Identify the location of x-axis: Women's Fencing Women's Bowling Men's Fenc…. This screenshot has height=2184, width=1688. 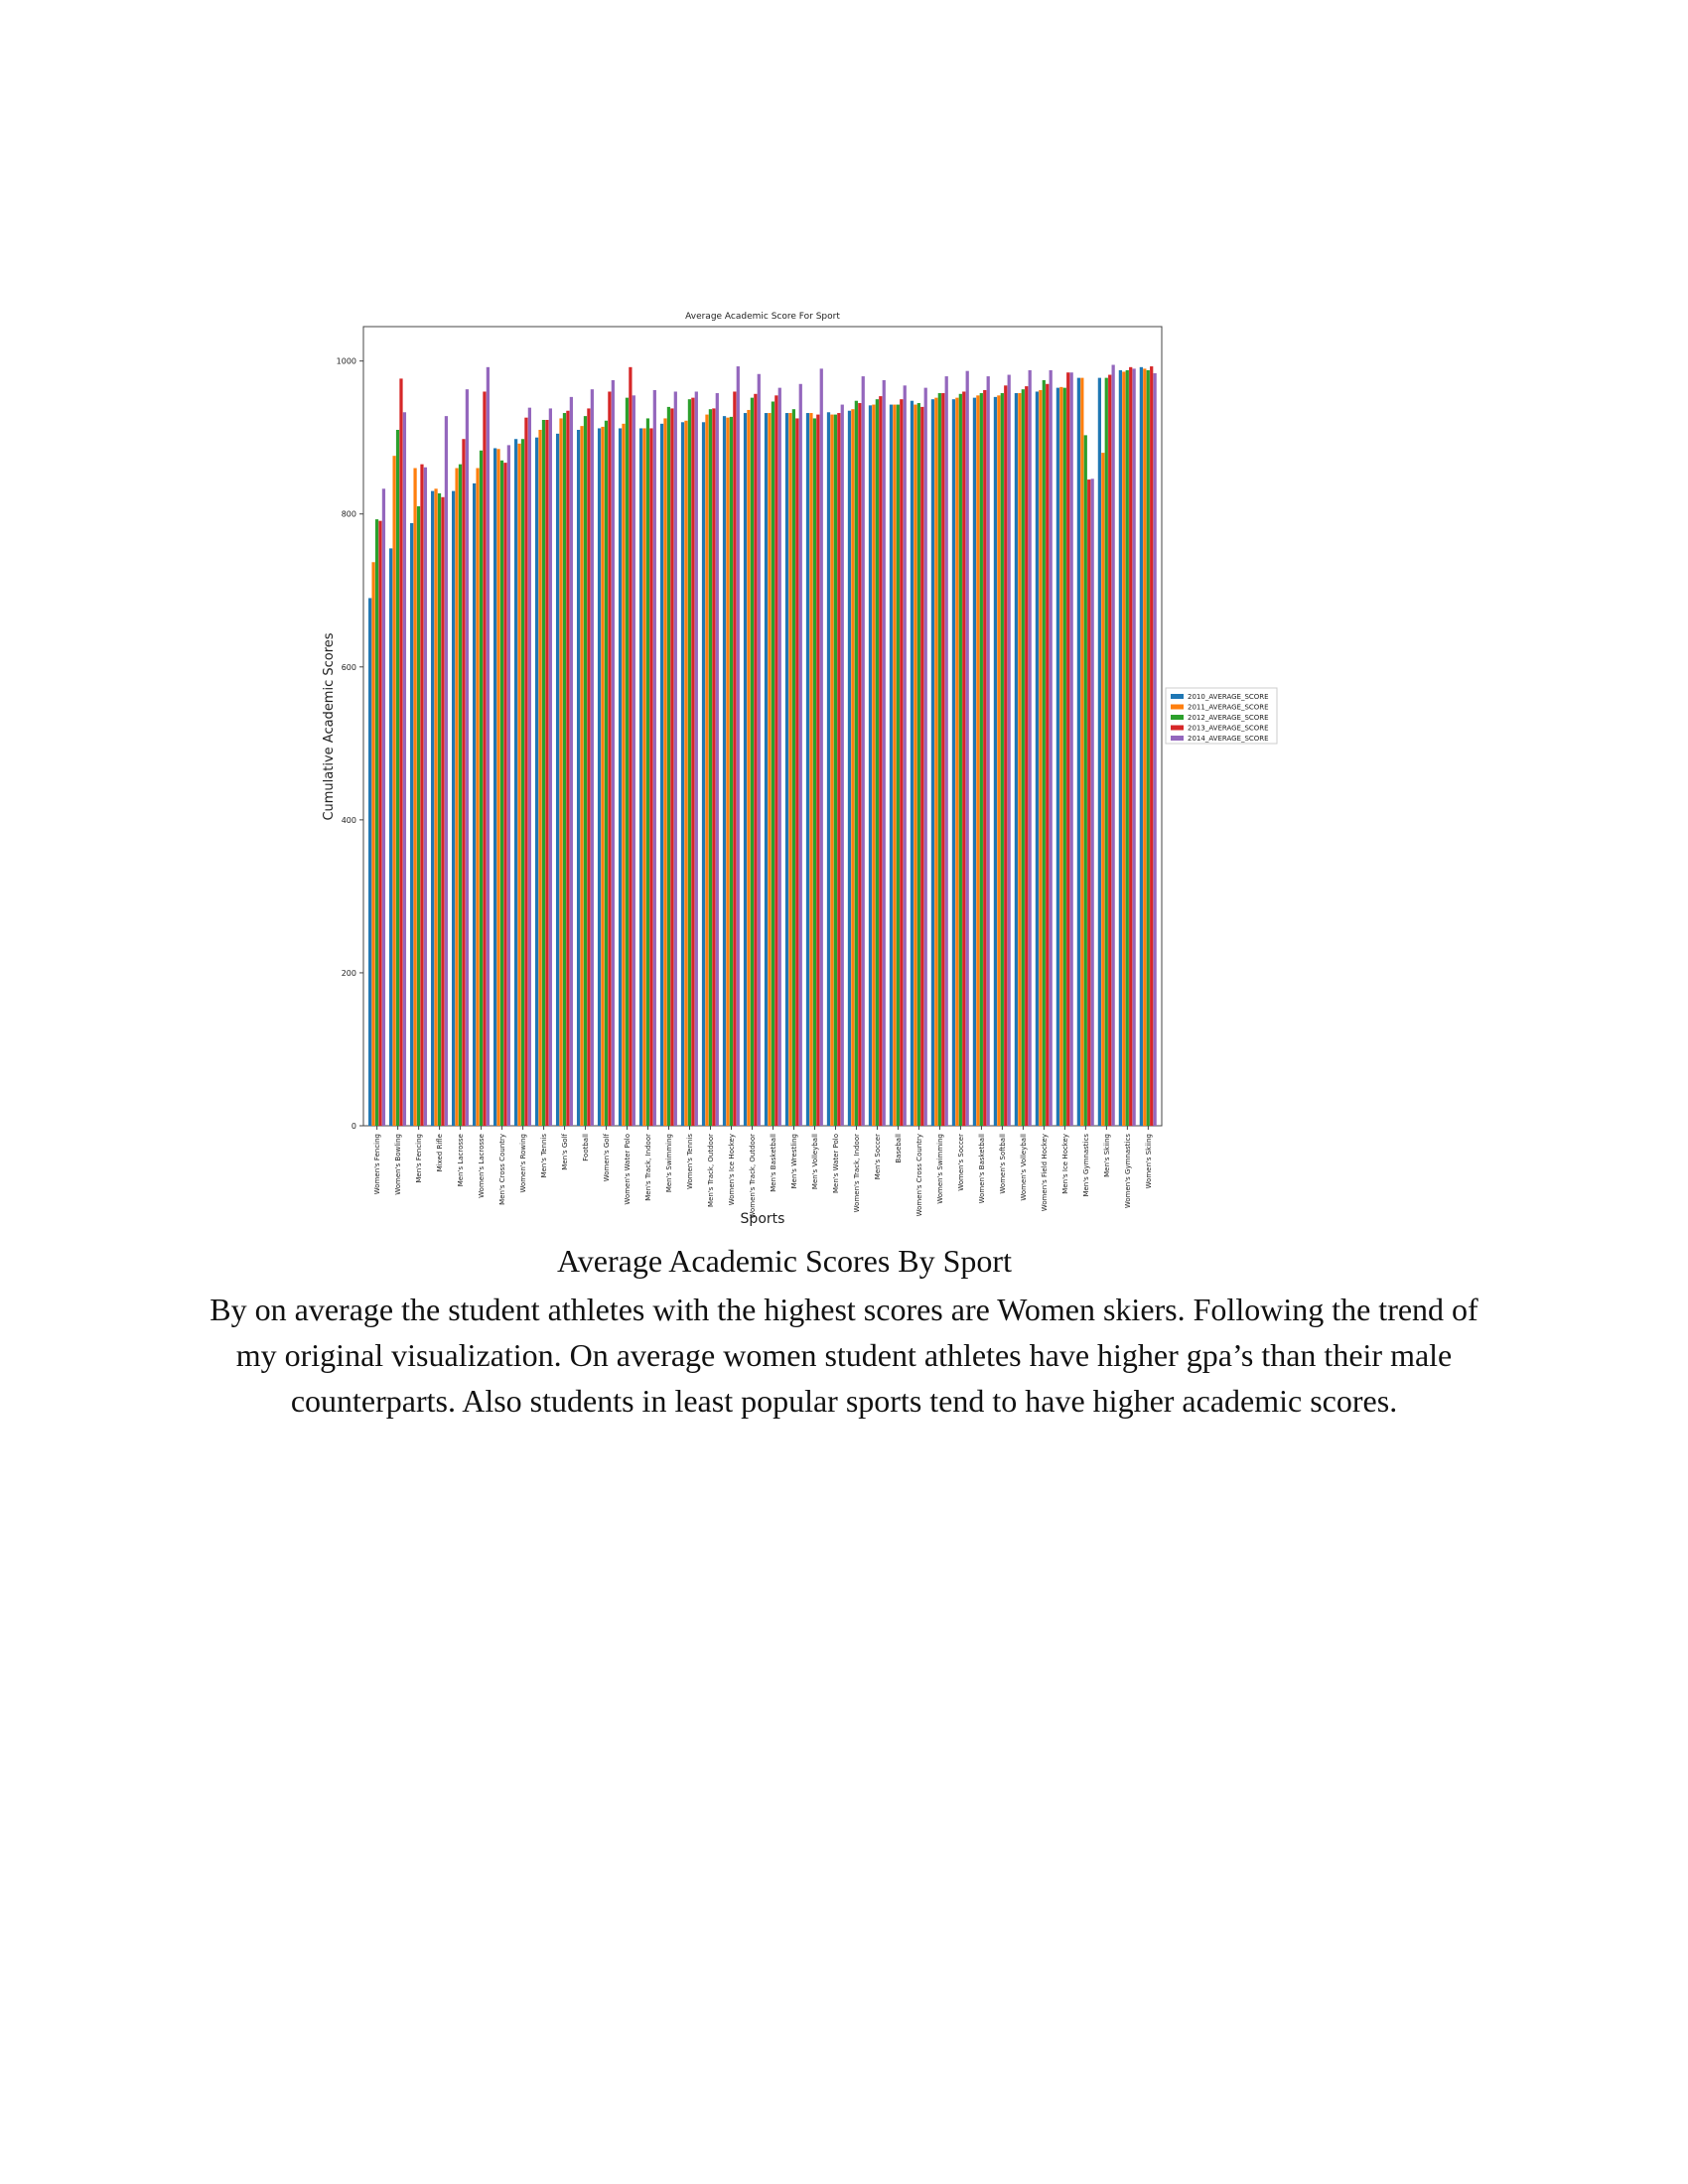
(763, 1172).